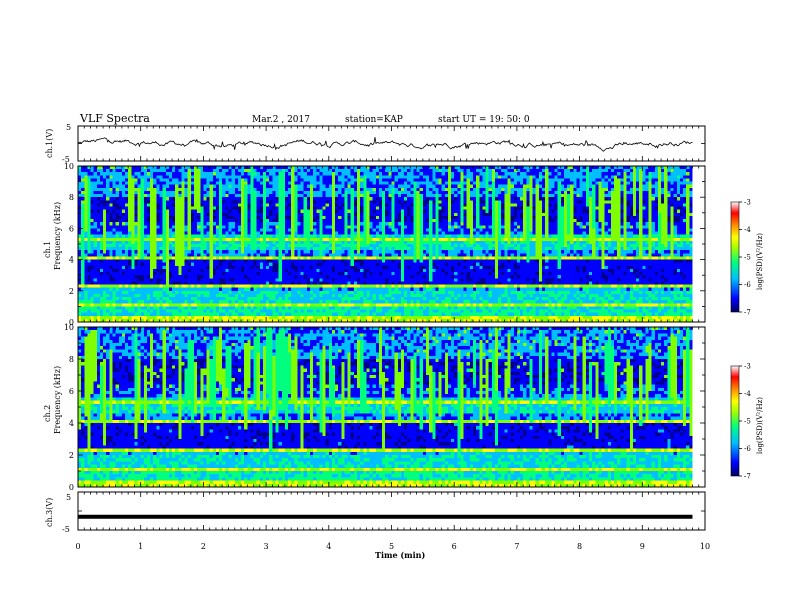  I want to click on x-tick-label: 2, so click(203, 546).